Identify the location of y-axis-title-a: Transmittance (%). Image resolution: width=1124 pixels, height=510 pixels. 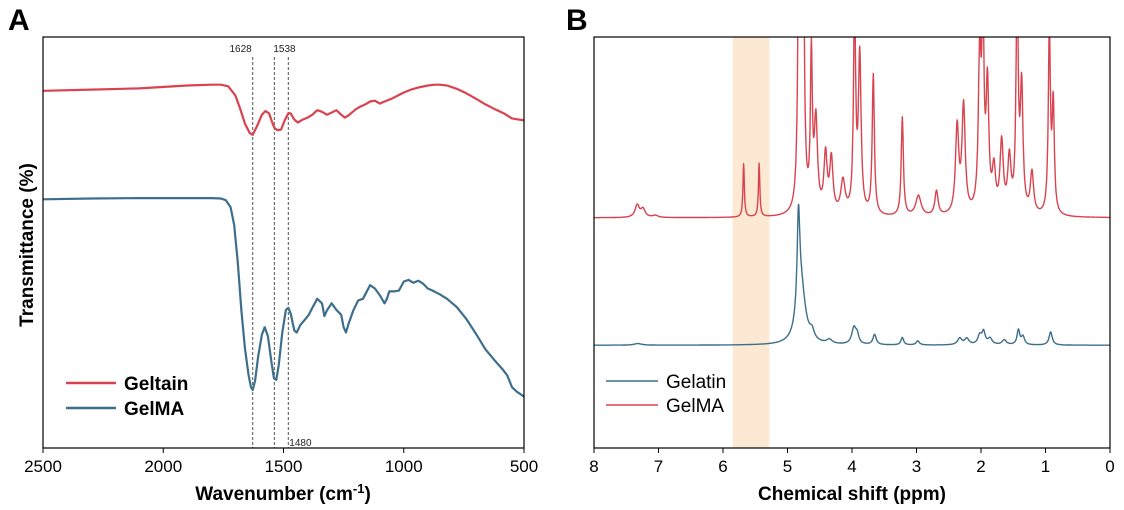
(27, 245).